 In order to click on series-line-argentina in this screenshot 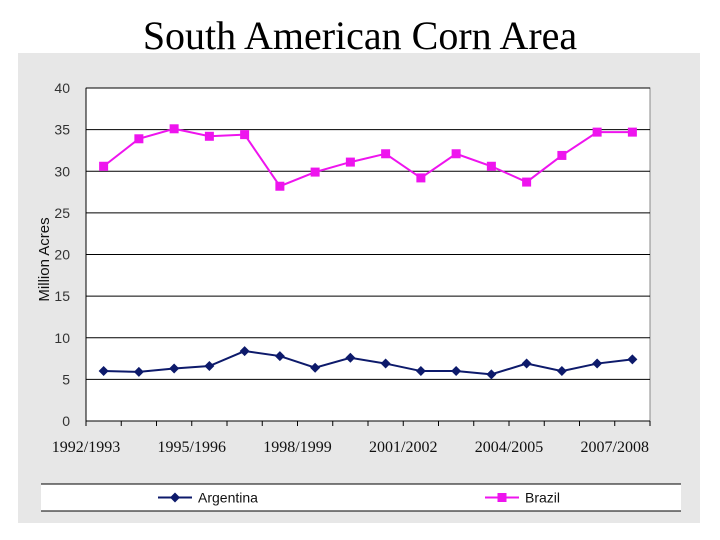, I will do `click(368, 363)`.